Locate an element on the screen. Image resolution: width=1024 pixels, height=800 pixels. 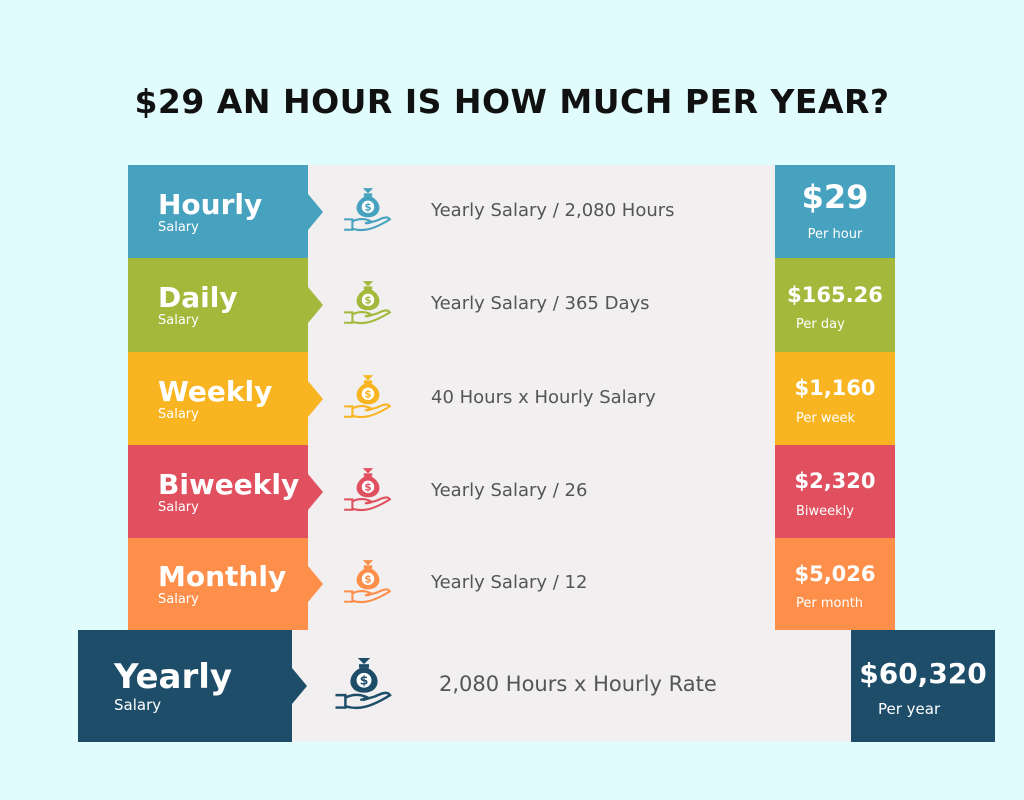
label-block: Monthly Salary is located at coordinates (218, 584).